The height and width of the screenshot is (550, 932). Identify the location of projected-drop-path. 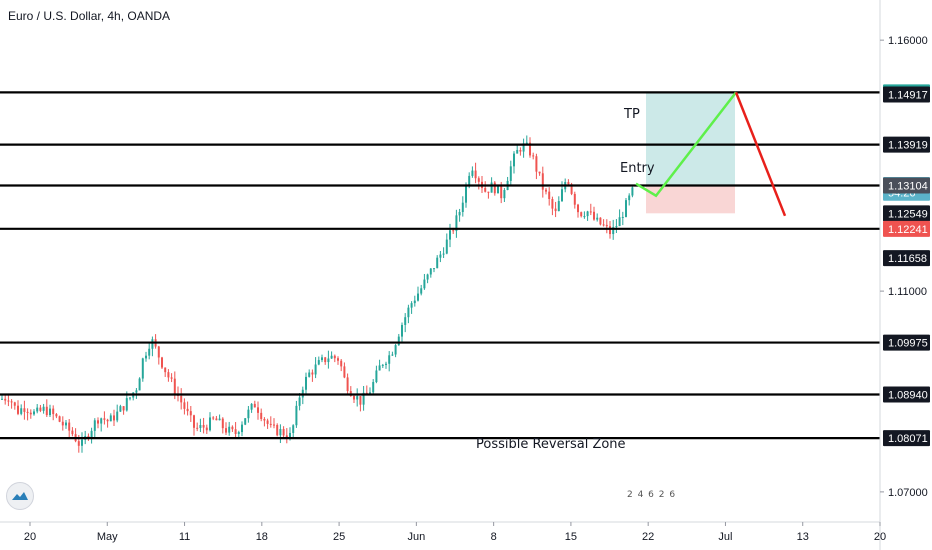
(760, 154).